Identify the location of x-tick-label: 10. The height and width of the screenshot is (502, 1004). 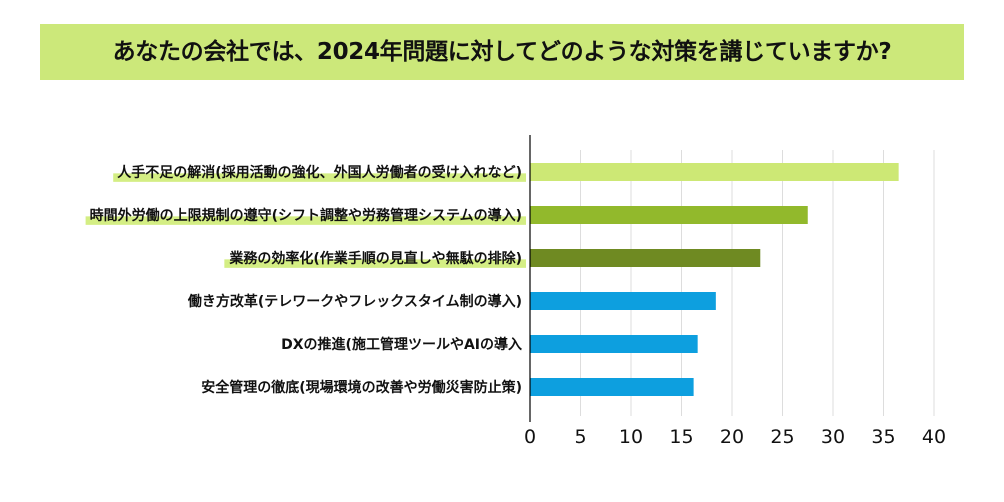
(631, 437).